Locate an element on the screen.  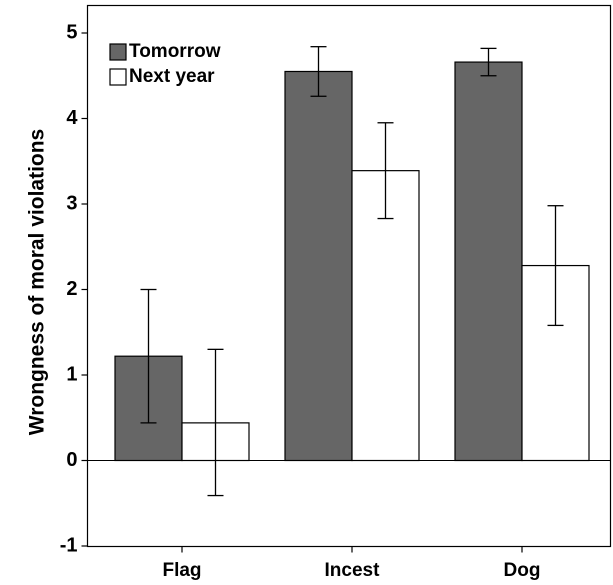
y-tick-label: 4 is located at coordinates (72, 118).